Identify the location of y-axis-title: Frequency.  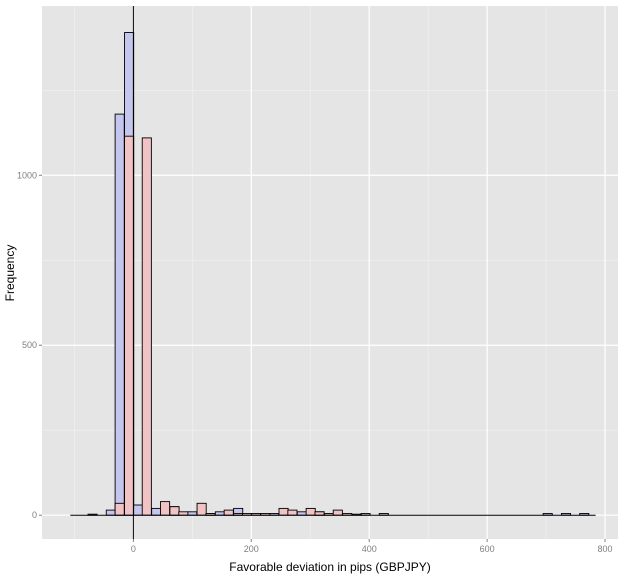
(10, 273).